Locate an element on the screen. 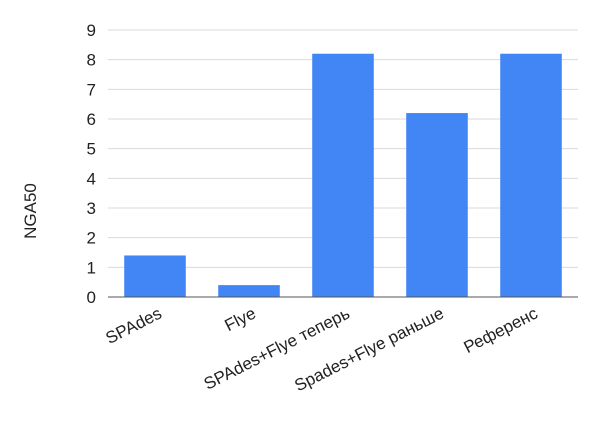 Image resolution: width=600 pixels, height=423 pixels. y-tick-label: 2 is located at coordinates (91, 238).